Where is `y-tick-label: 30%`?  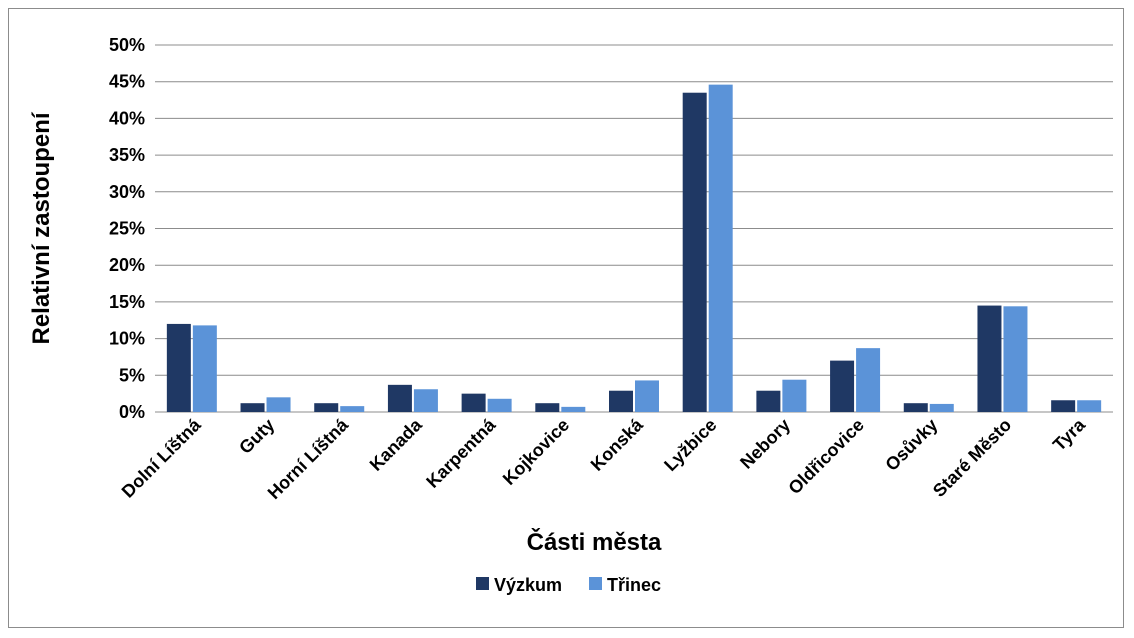 y-tick-label: 30% is located at coordinates (127, 192).